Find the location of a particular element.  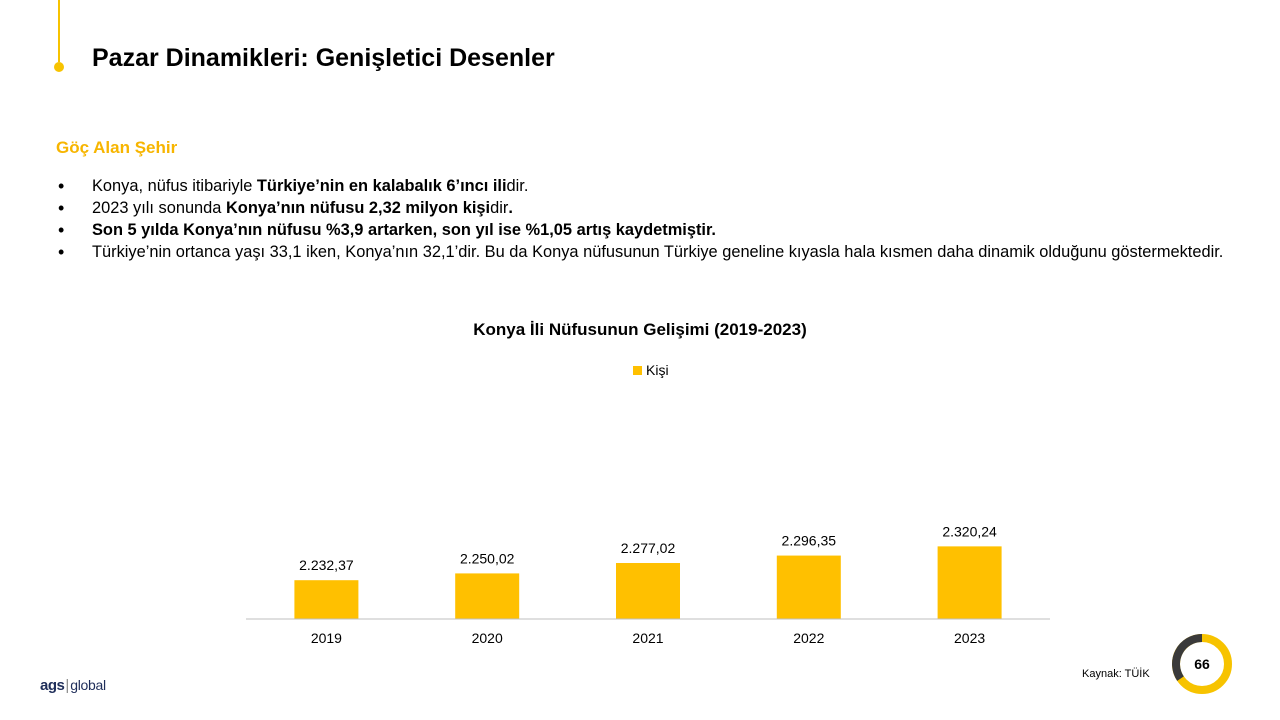

bullet-text-run: Konya, nüfus itibariyle is located at coordinates (174, 186).